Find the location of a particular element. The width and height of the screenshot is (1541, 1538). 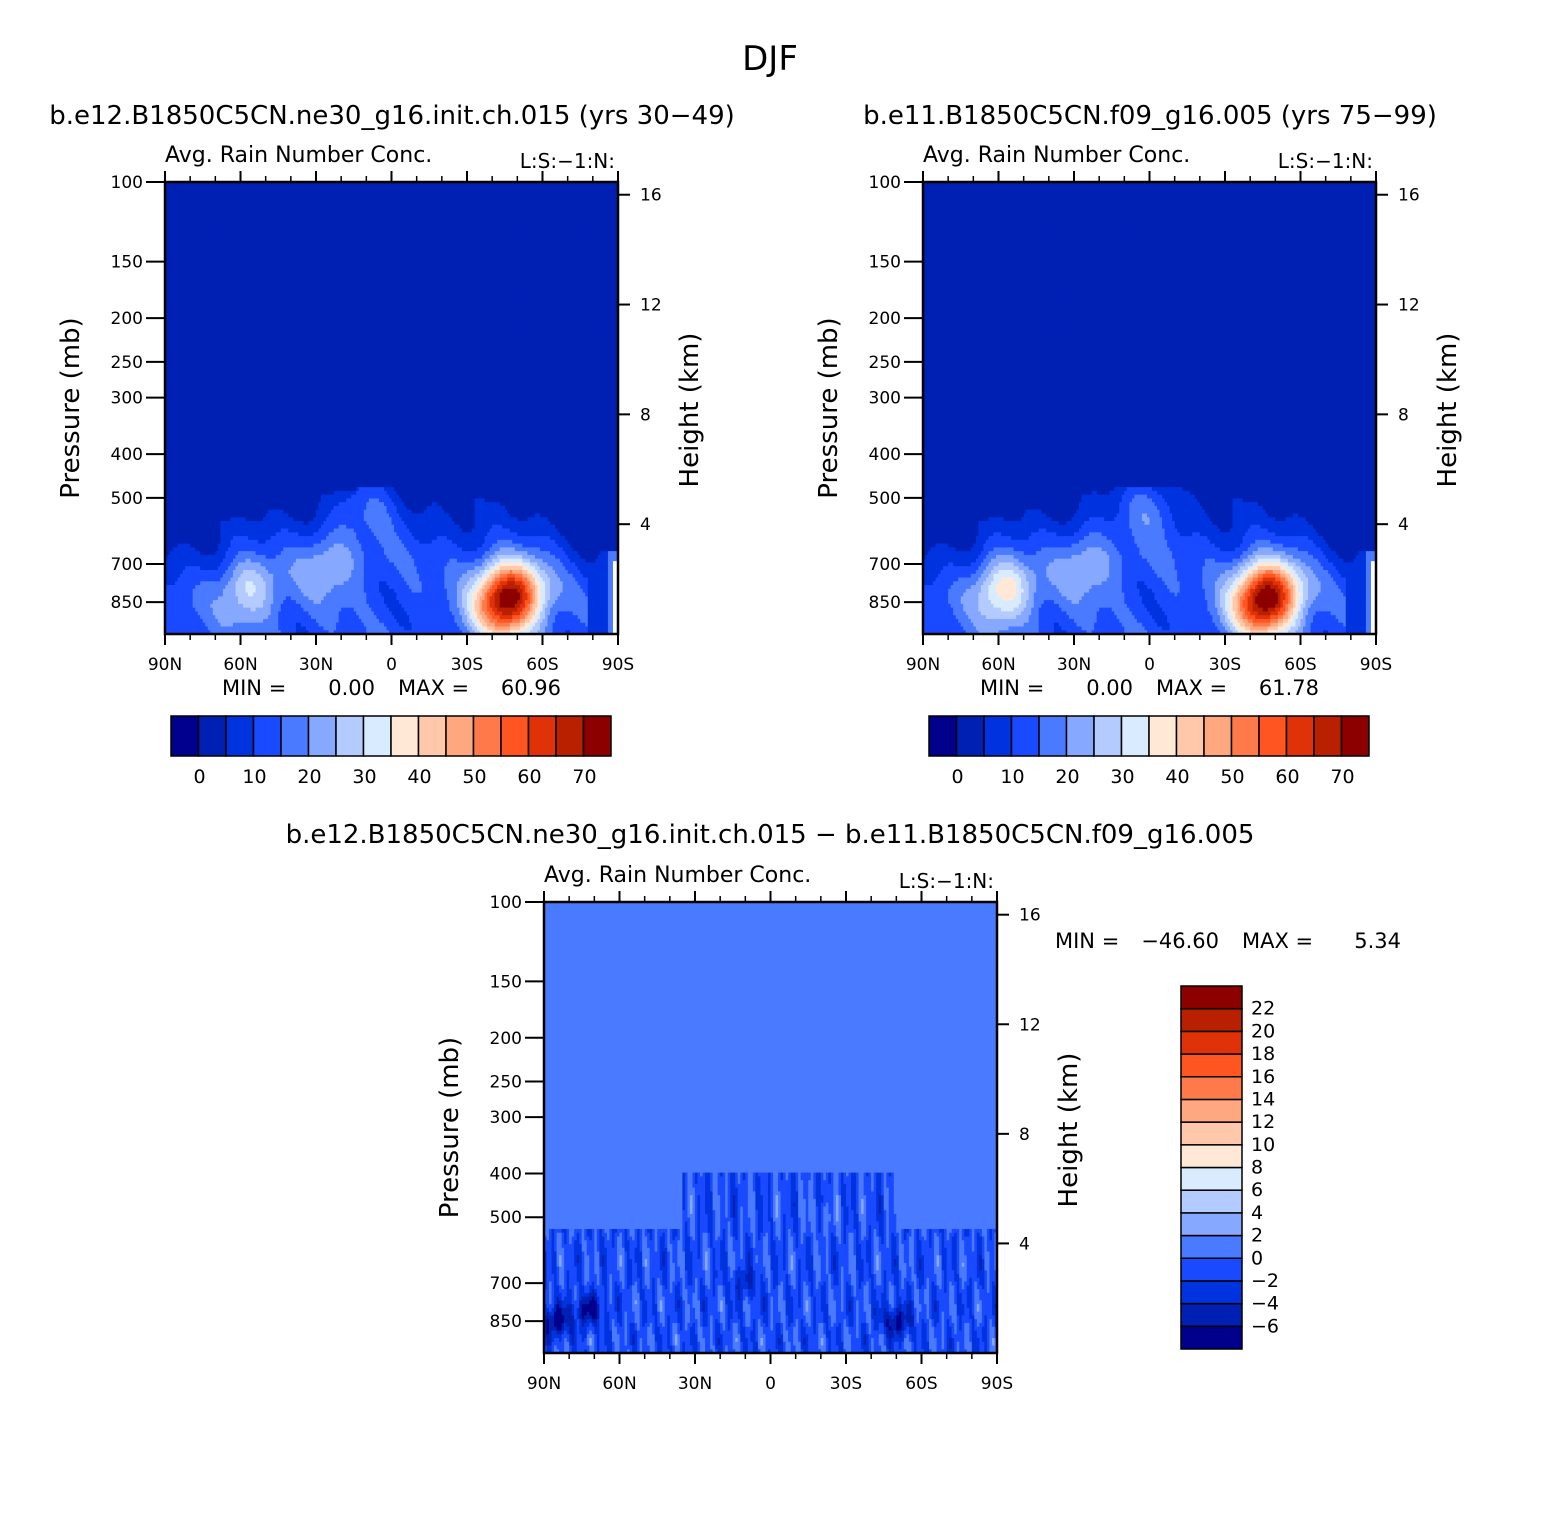

figure-title: DJF is located at coordinates (770, 59).